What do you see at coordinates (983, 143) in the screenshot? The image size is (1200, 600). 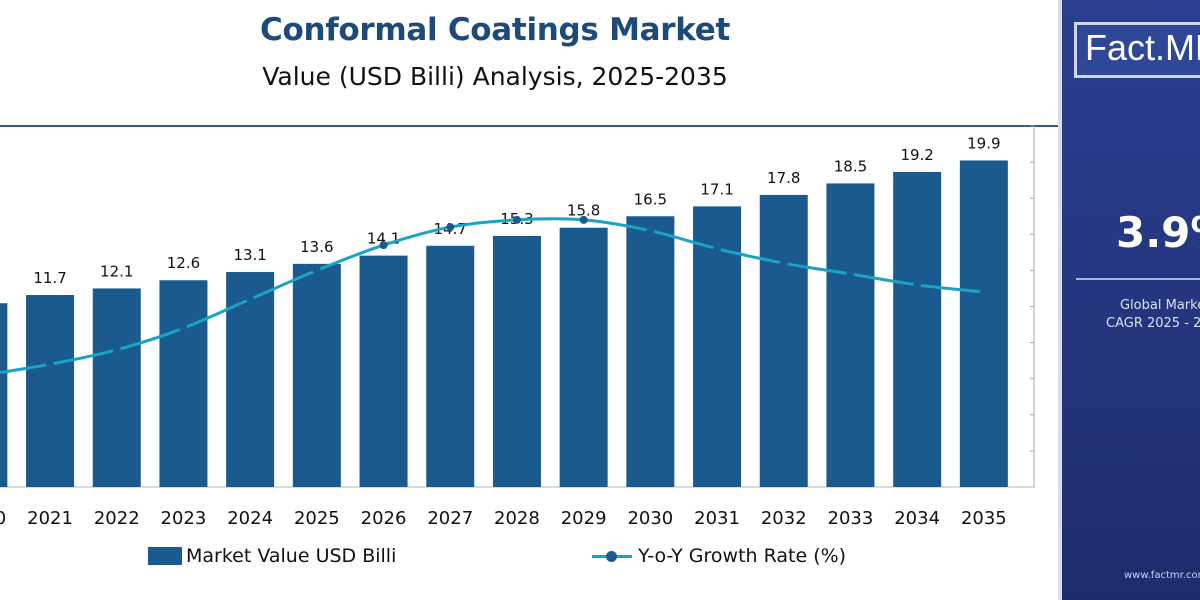 I see `bar-label-2035: 19.9` at bounding box center [983, 143].